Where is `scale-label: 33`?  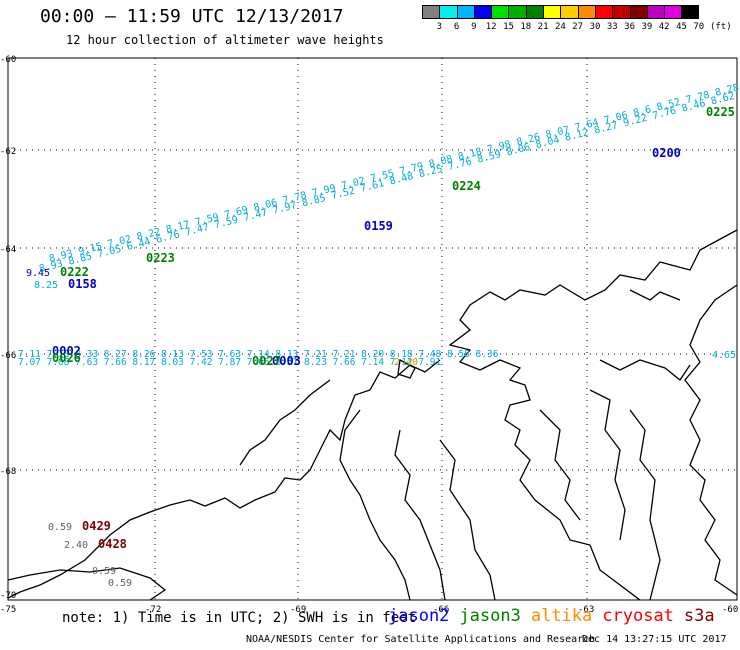
scale-label: 33 is located at coordinates (612, 27).